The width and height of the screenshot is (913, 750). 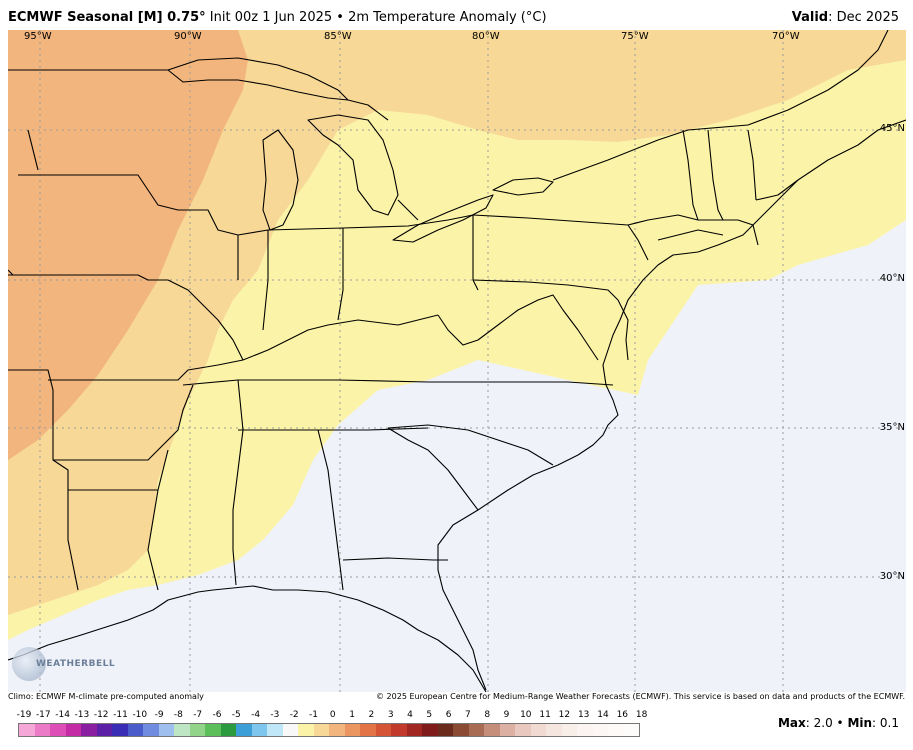 What do you see at coordinates (178, 715) in the screenshot?
I see `colorbar-tick-label: -8` at bounding box center [178, 715].